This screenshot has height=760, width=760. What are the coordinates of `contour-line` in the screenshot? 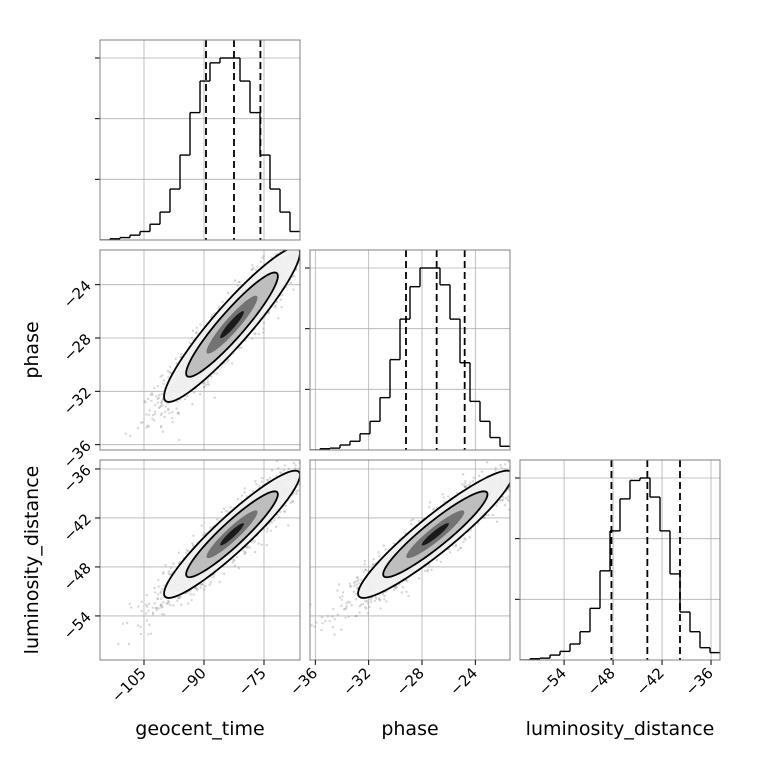 It's located at (231, 534).